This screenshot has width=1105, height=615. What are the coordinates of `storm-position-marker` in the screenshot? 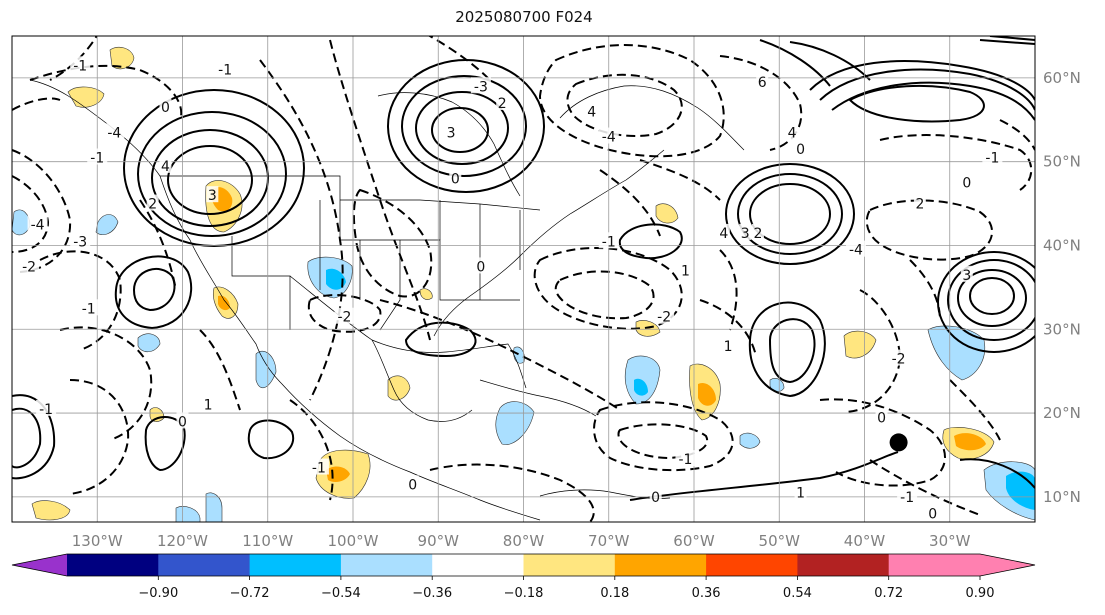 It's located at (898, 442).